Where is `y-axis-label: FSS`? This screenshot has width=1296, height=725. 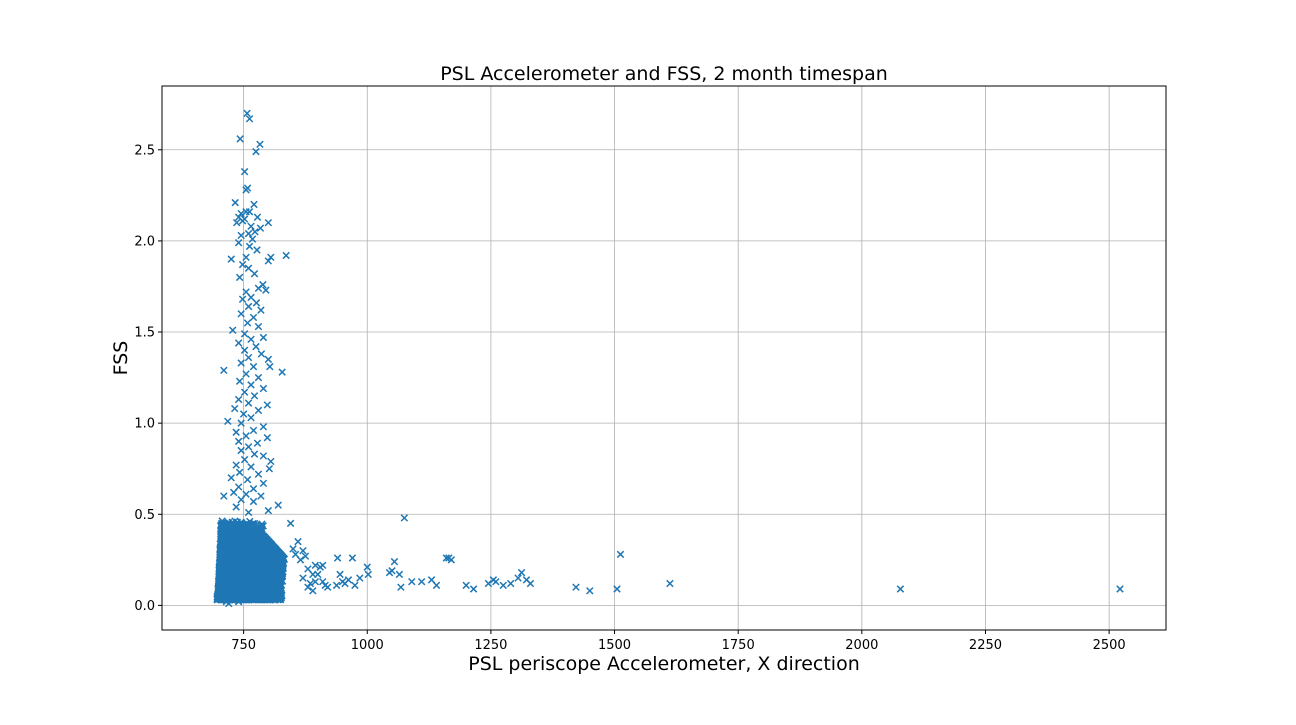
y-axis-label: FSS is located at coordinates (121, 358).